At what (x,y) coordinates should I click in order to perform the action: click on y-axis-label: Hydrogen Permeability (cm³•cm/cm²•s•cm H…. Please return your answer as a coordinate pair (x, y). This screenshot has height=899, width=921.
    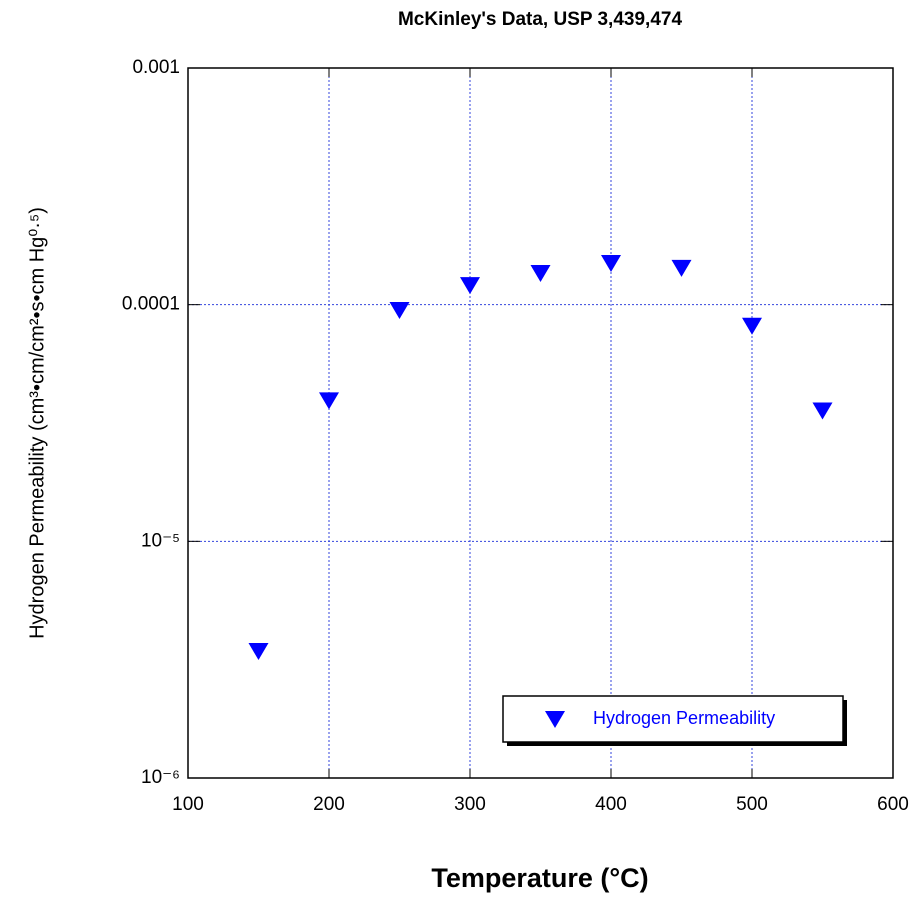
    Looking at the image, I should click on (37, 423).